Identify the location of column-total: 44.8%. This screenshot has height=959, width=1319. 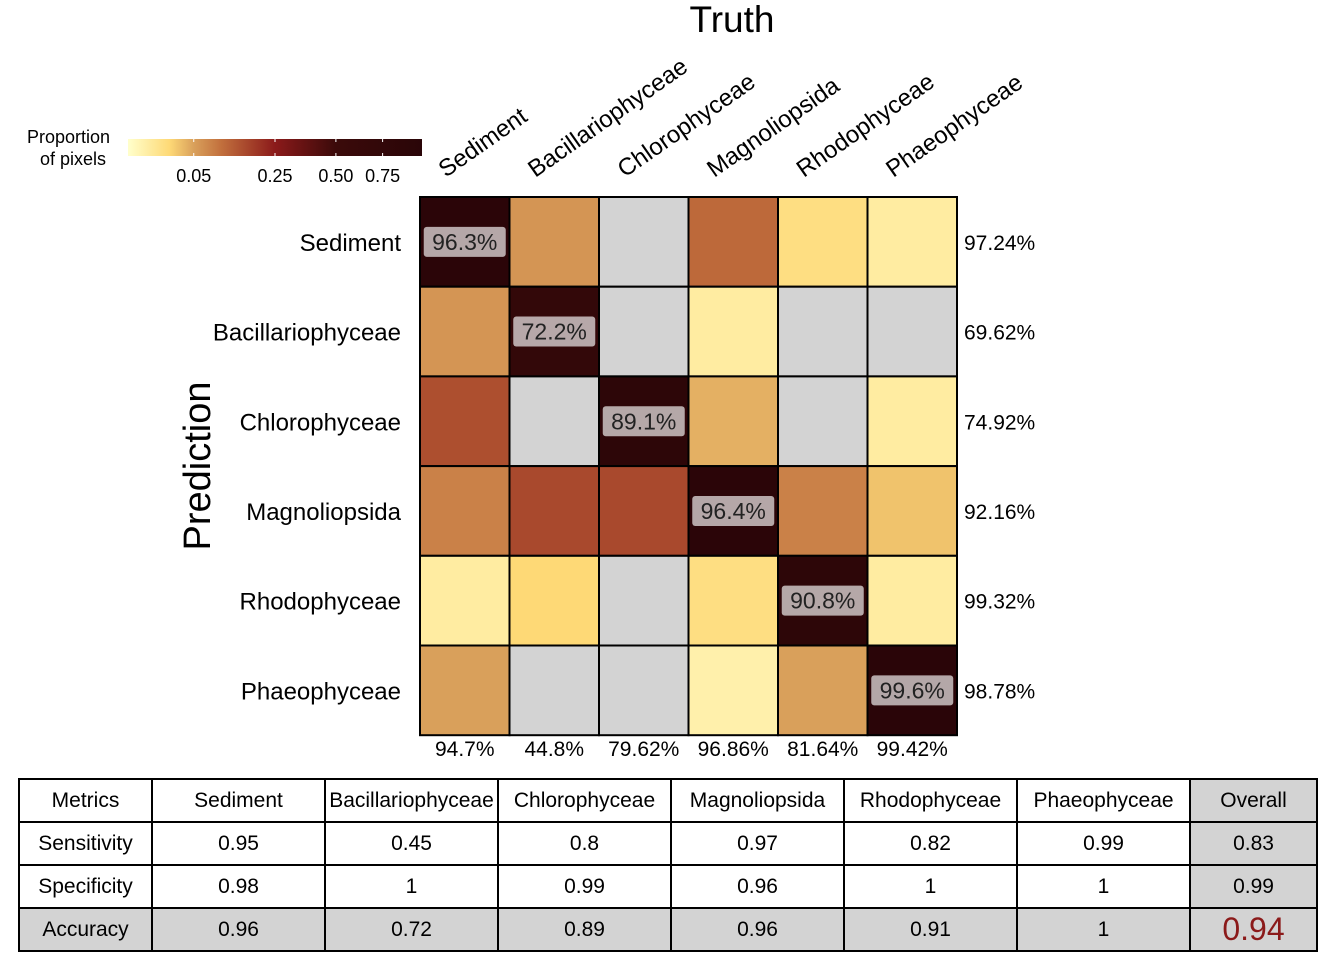
(554, 749).